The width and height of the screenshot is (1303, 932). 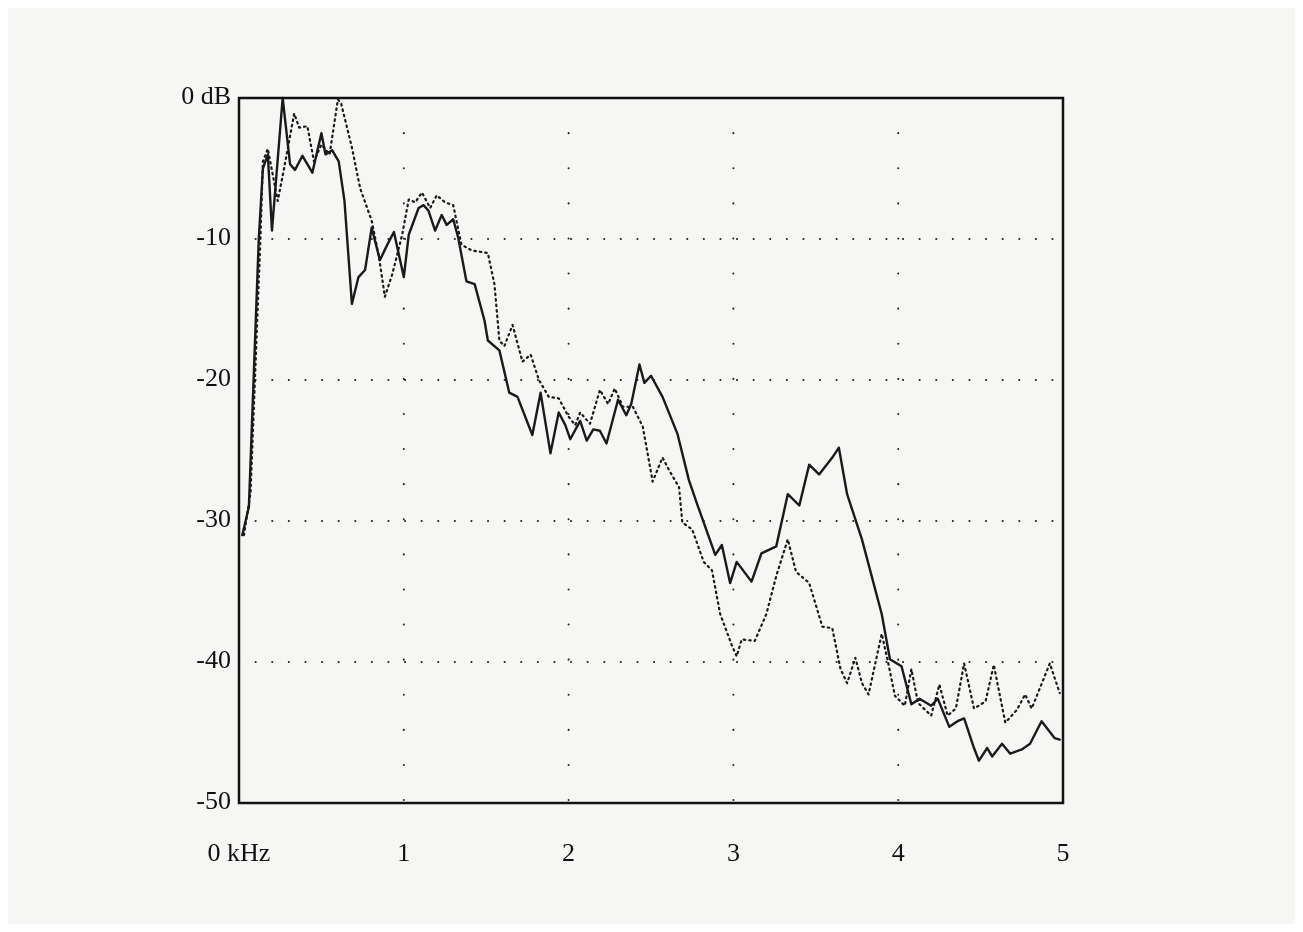 What do you see at coordinates (213, 236) in the screenshot?
I see `y-tick-label: -10` at bounding box center [213, 236].